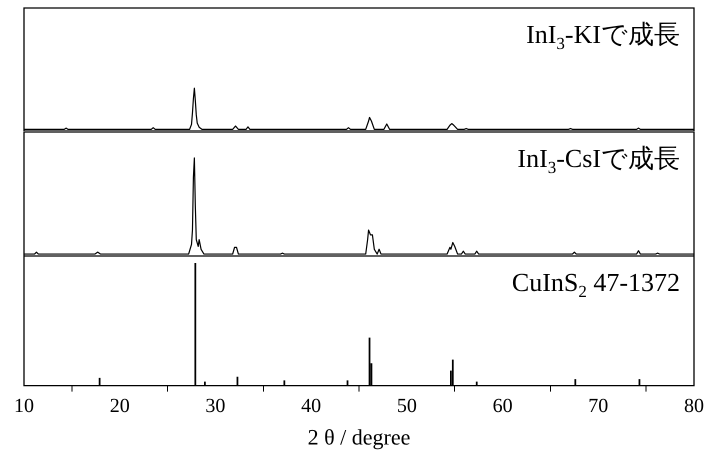  Describe the element at coordinates (694, 405) in the screenshot. I see `x-tick-label: 80` at that location.